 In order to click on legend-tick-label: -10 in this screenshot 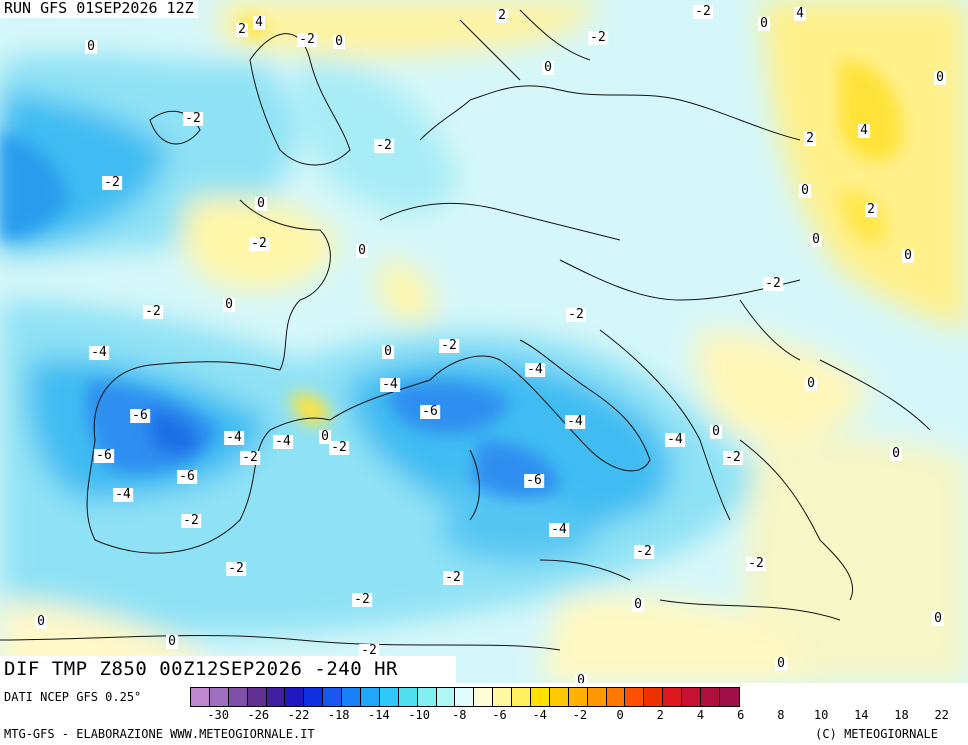, I will do `click(419, 715)`.